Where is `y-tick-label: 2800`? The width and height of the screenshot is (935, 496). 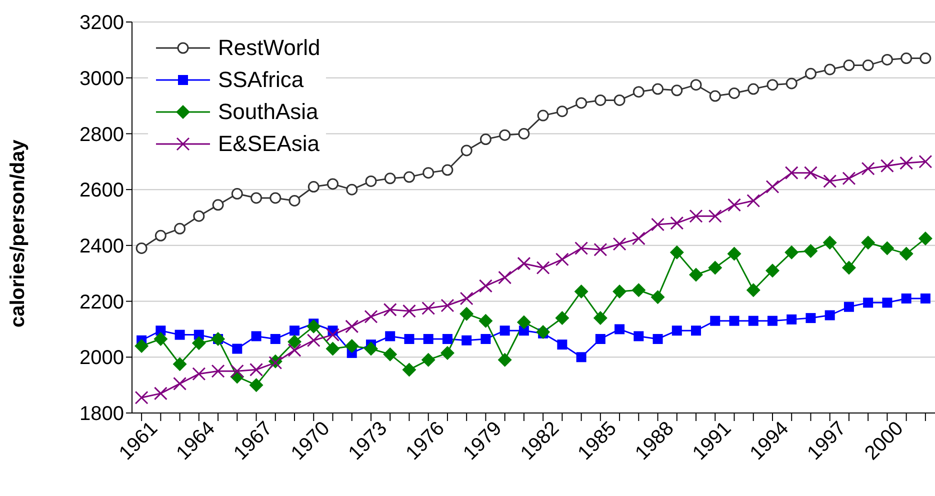 y-tick-label: 2800 is located at coordinates (102, 135).